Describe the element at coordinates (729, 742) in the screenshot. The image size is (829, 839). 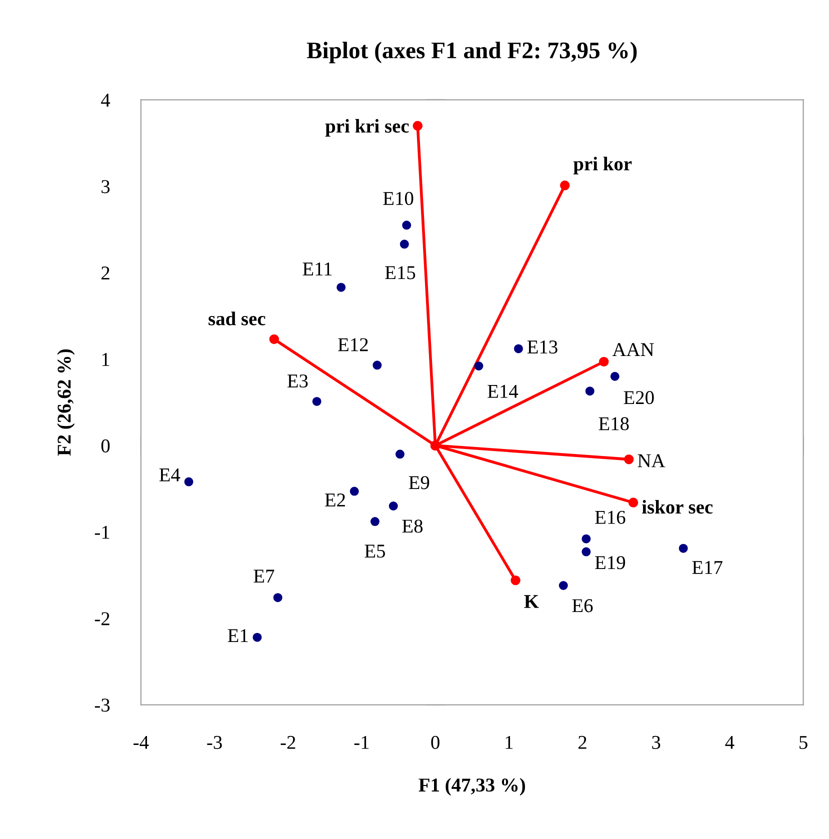
I see `x-tick-label: 4` at that location.